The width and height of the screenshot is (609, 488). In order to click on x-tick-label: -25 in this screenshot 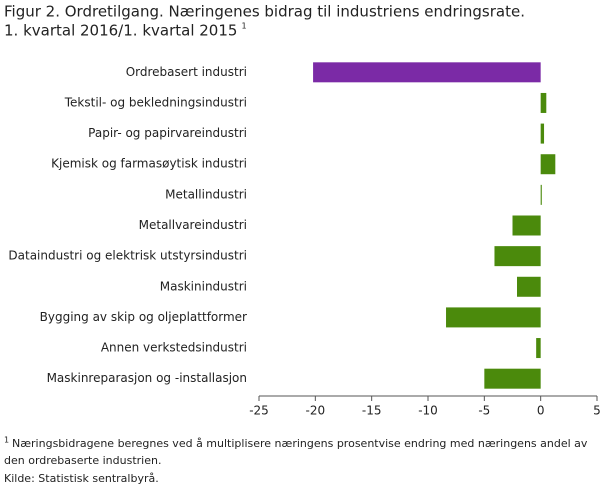, I will do `click(259, 411)`.